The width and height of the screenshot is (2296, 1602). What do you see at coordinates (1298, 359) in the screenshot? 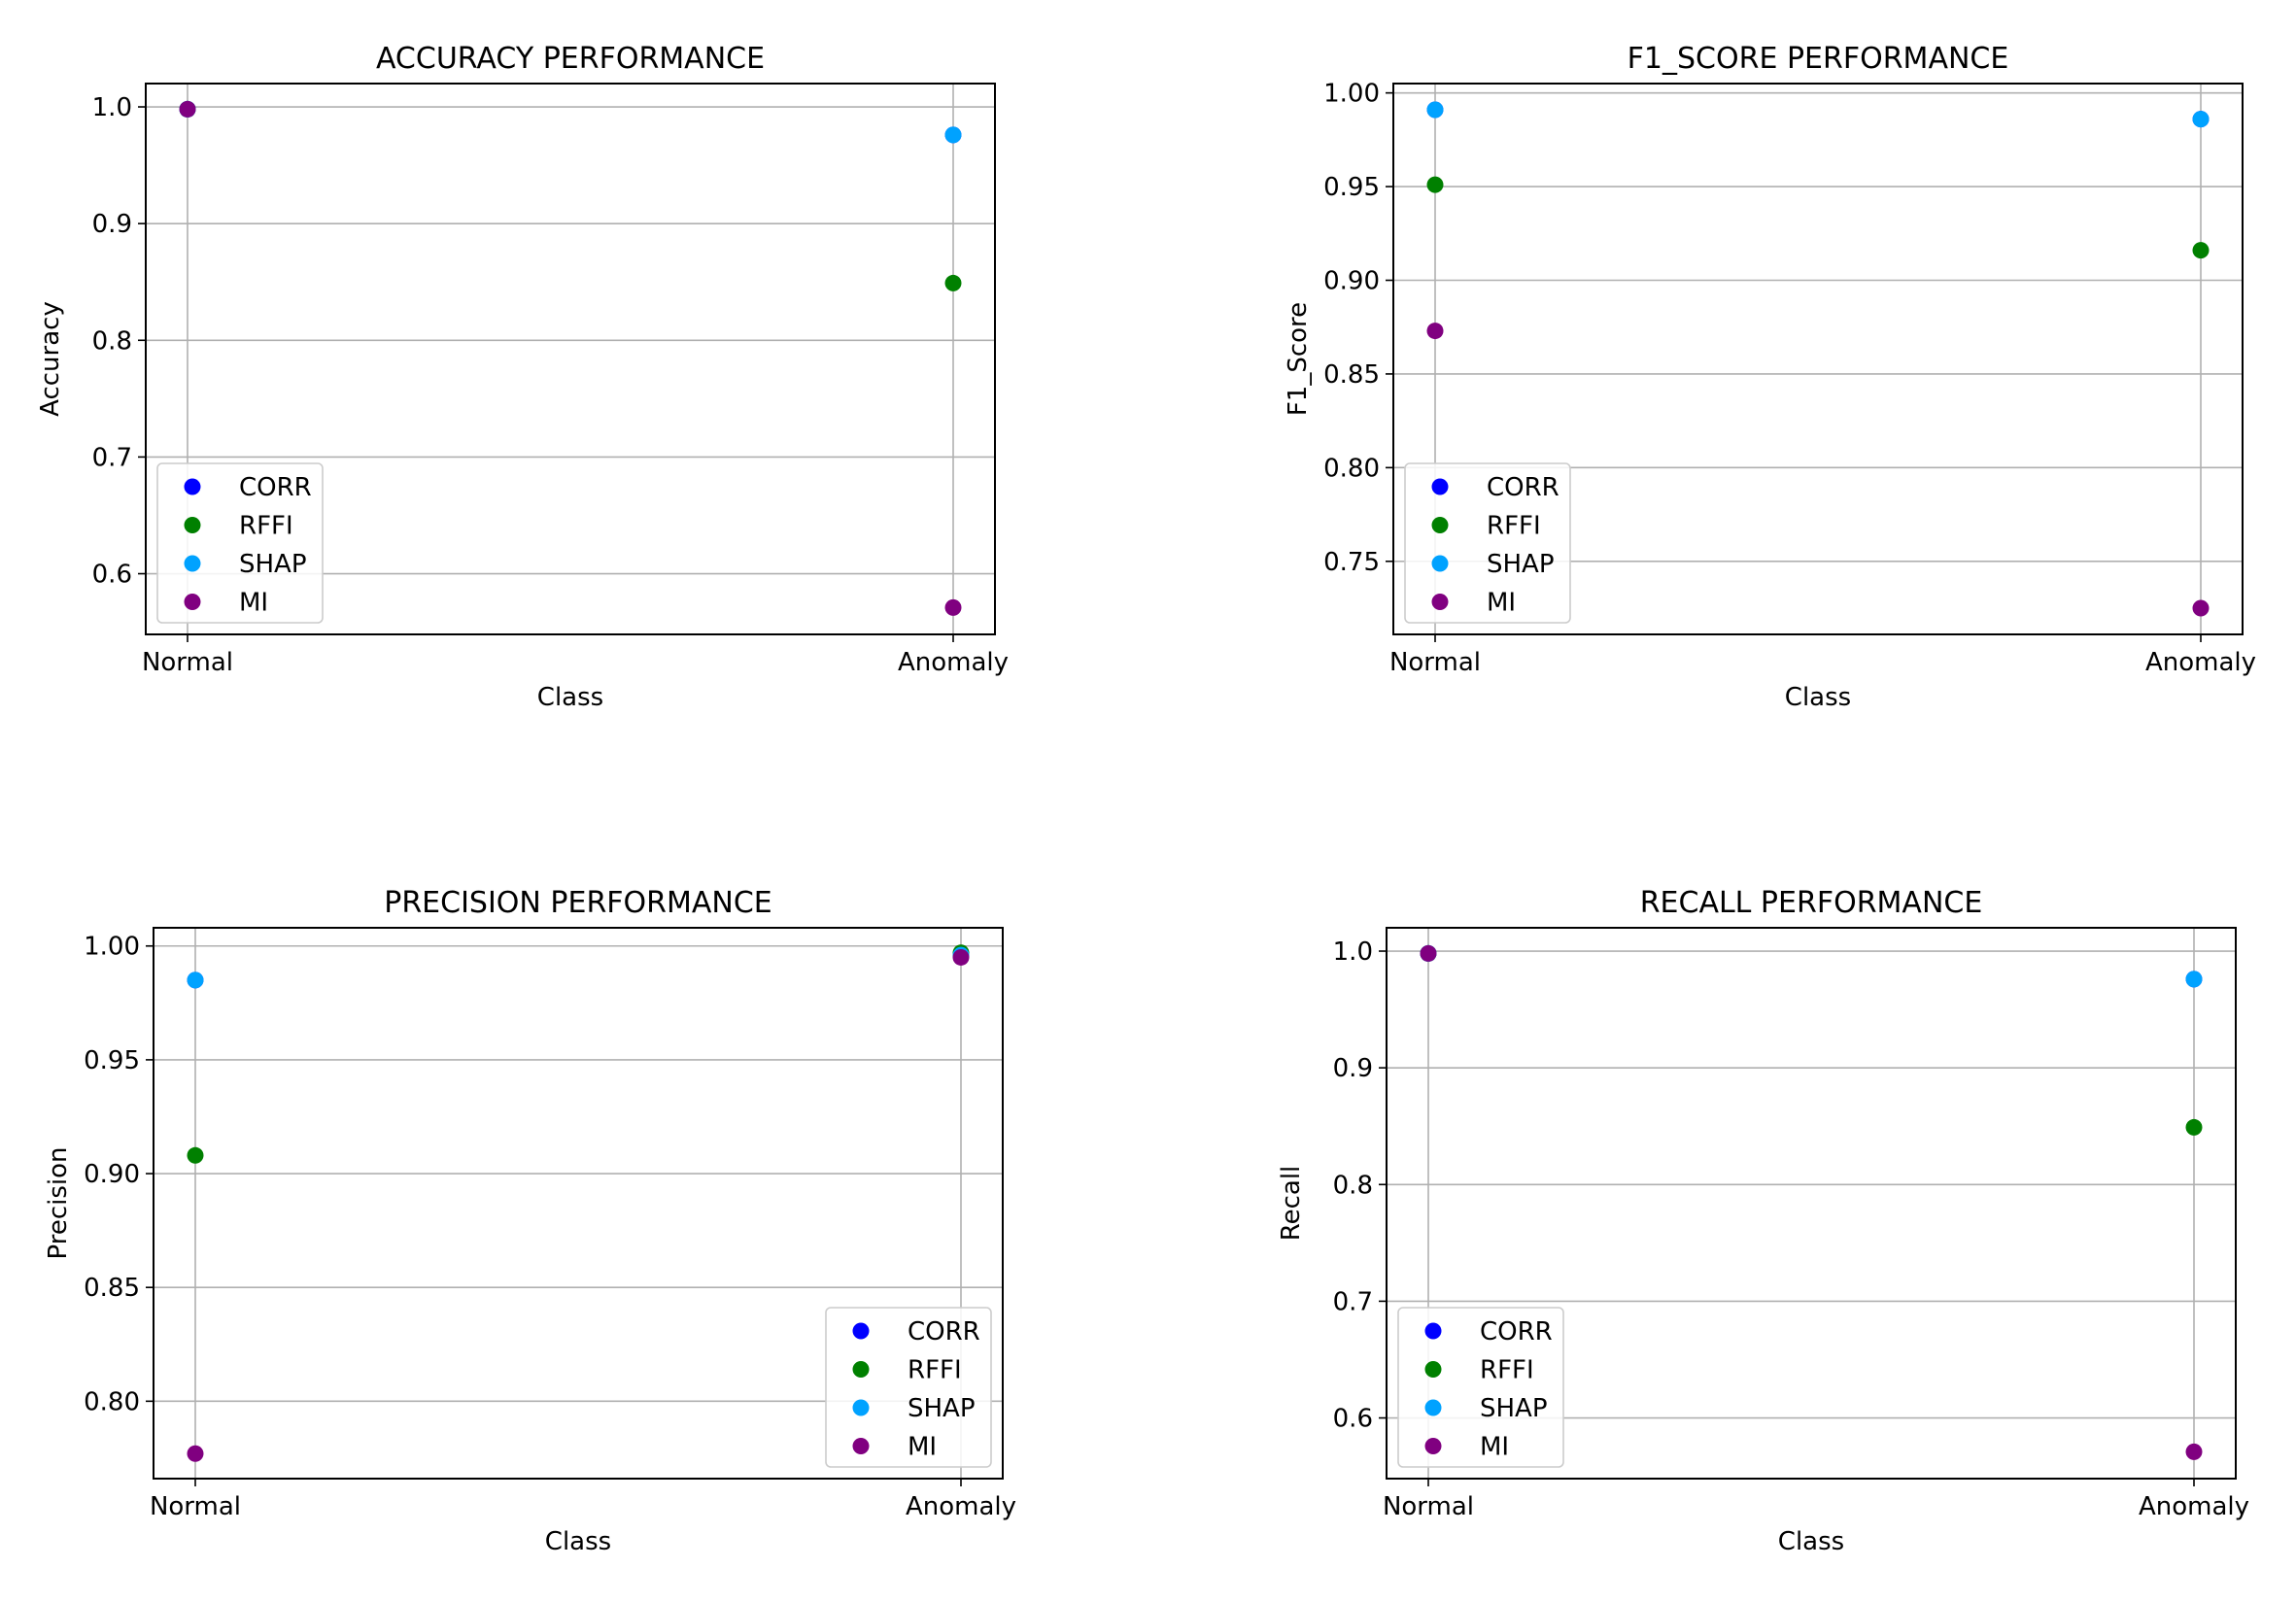
I see `y-axis-label: F1_Score` at bounding box center [1298, 359].